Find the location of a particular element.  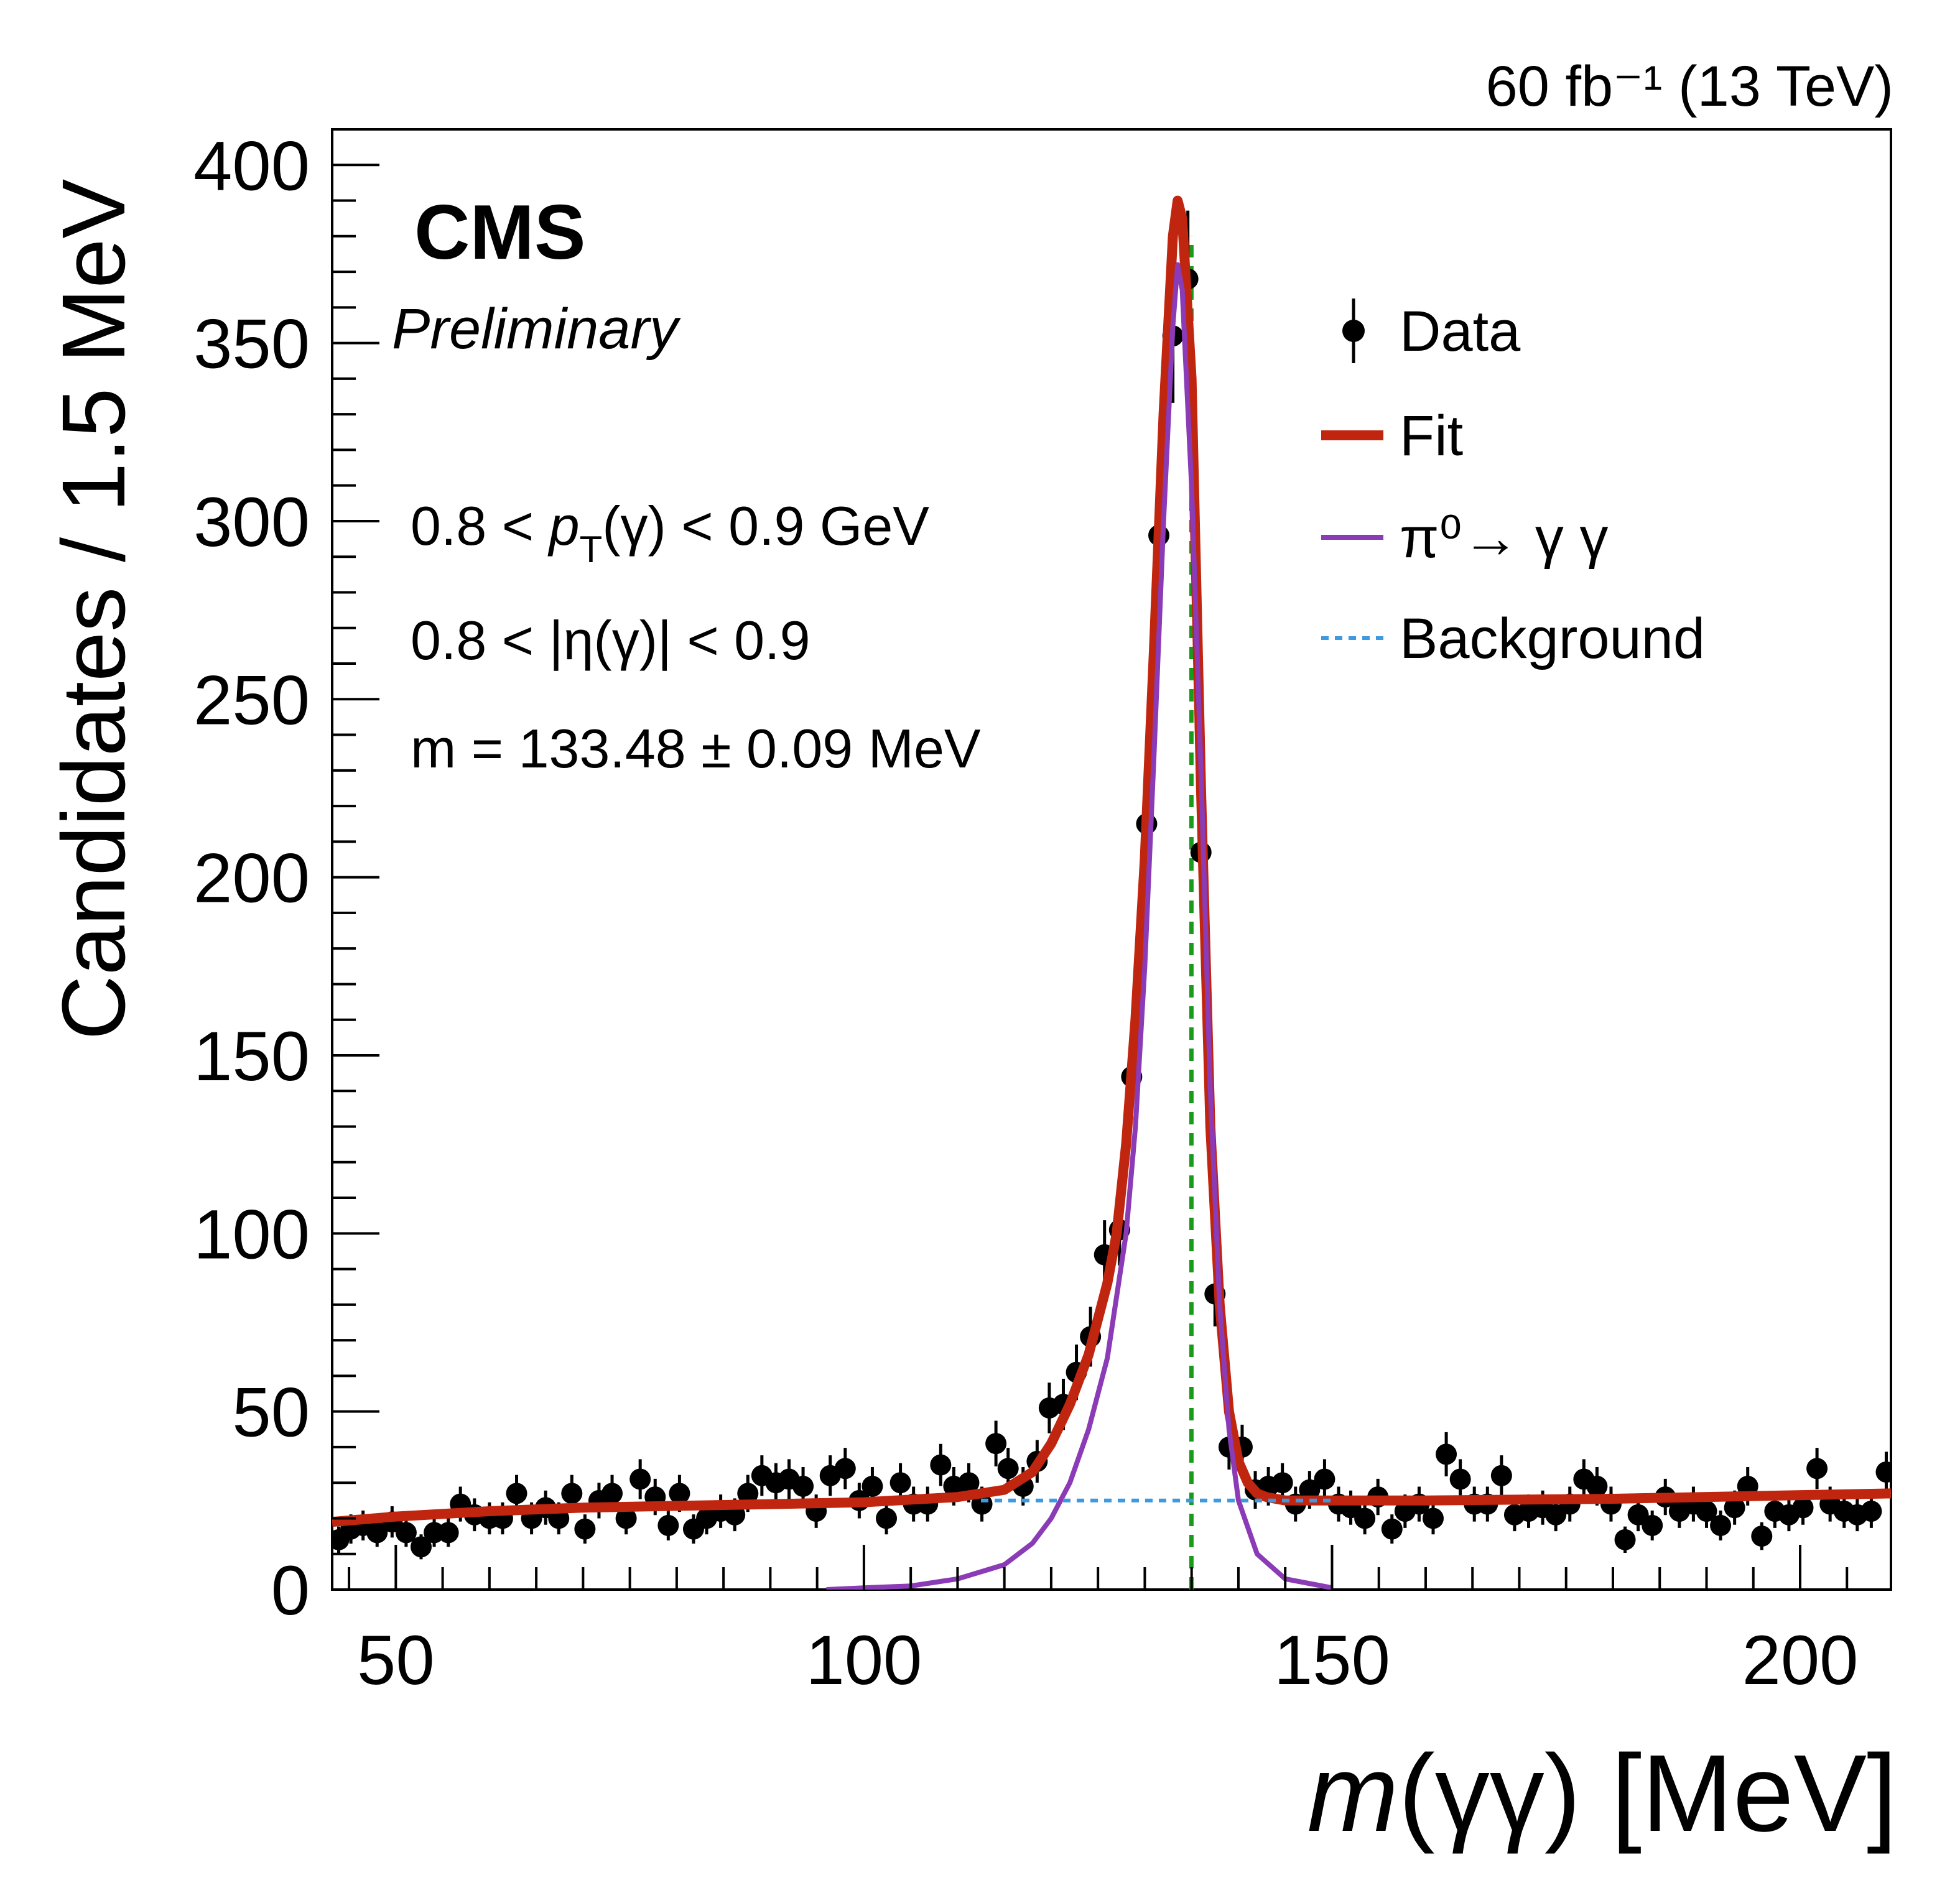

lumi-label: 60 fb⁻¹ (13 TeV) is located at coordinates (1689, 86).